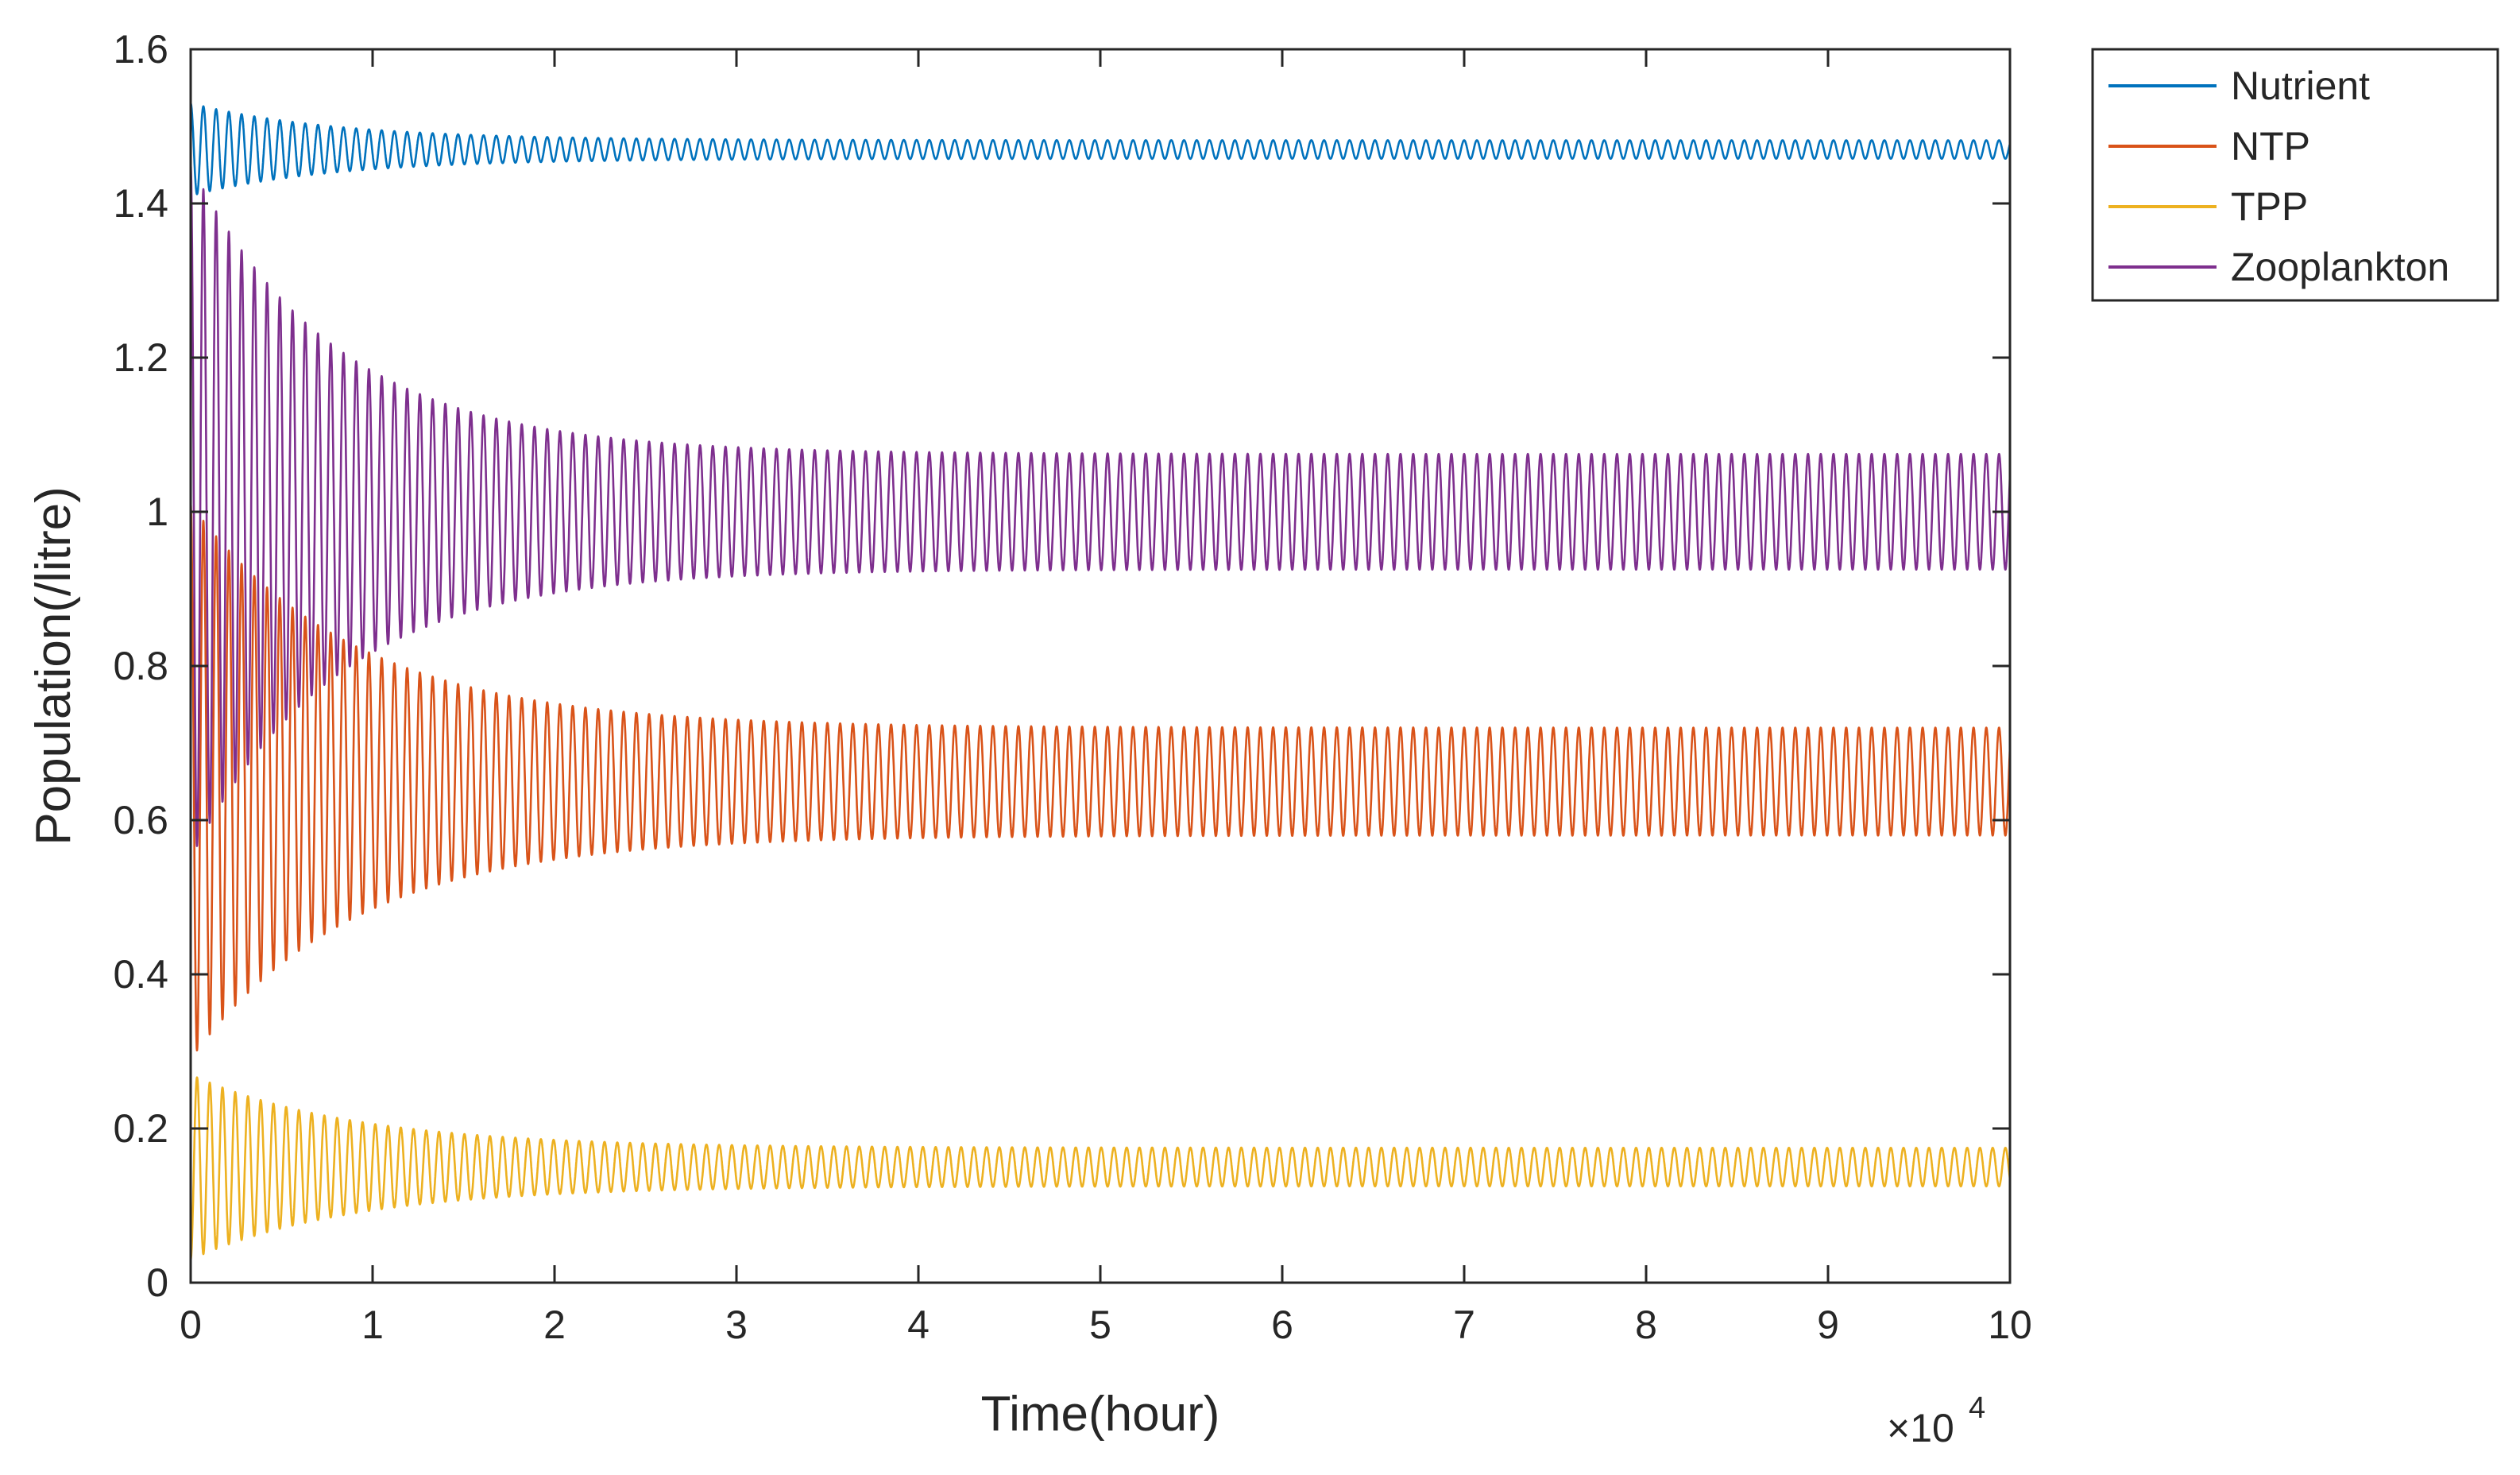 The image size is (2520, 1475). I want to click on x-tick-label: 1, so click(372, 1325).